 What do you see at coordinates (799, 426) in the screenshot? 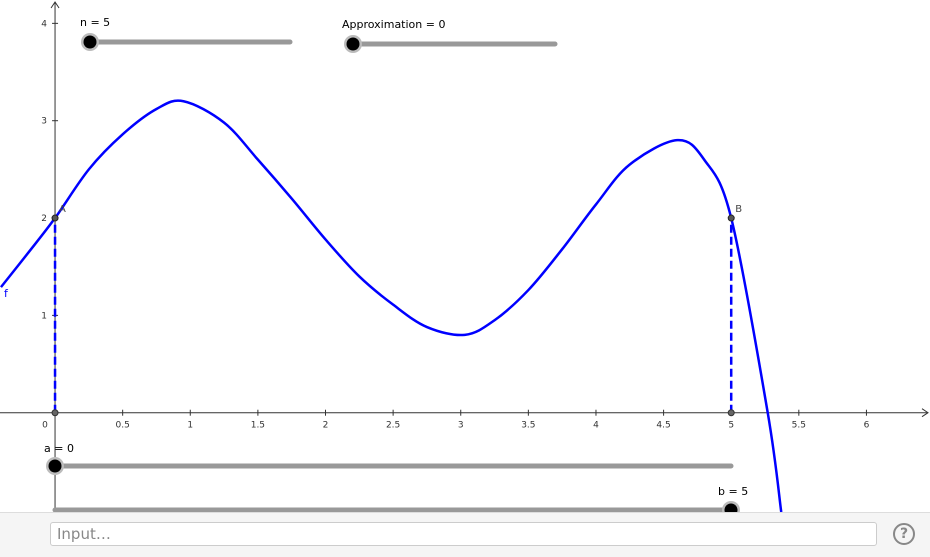
I see `x-tick-label: 5.5` at bounding box center [799, 426].